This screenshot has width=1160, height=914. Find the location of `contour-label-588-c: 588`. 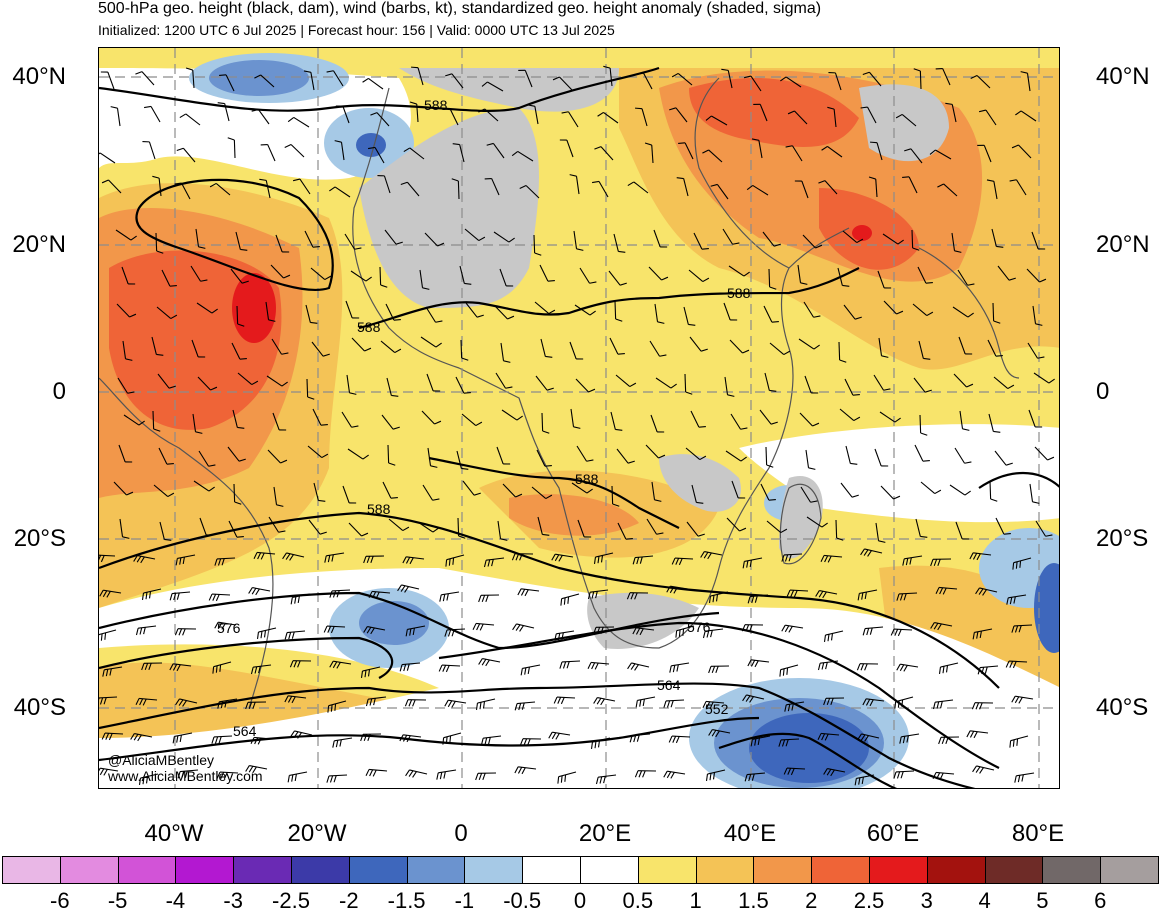

contour-label-588-c: 588 is located at coordinates (739, 293).